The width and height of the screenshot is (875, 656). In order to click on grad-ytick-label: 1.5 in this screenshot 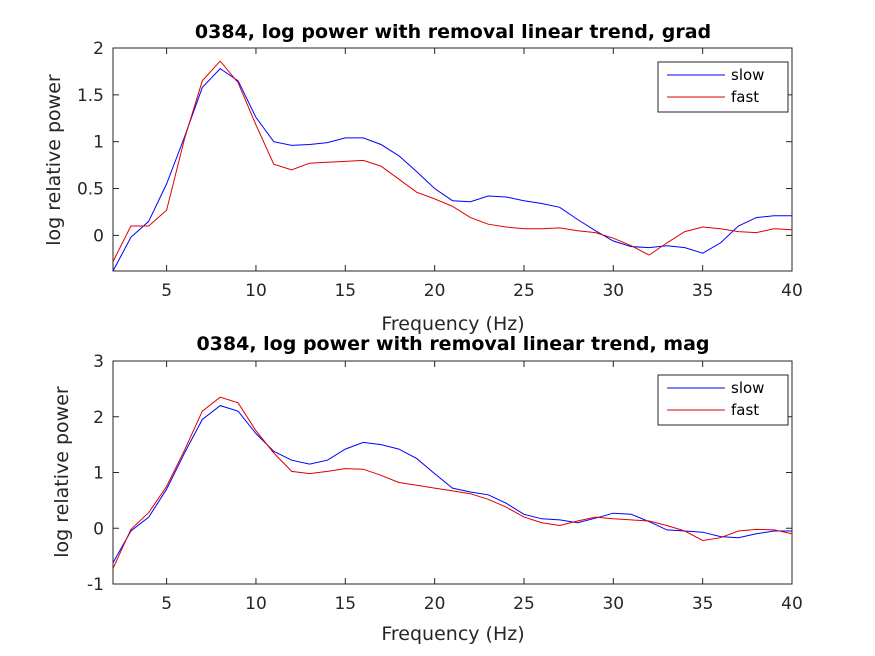, I will do `click(90, 96)`.